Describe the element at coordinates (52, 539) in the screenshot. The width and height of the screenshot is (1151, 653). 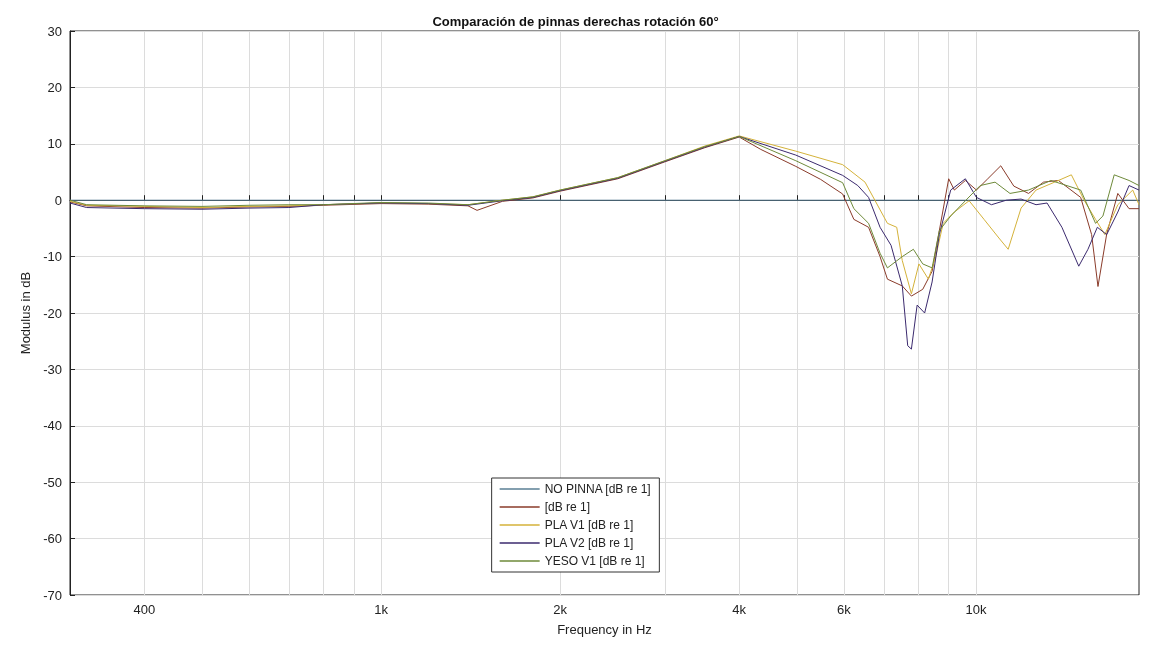
I see `y-tick-label: -60` at that location.